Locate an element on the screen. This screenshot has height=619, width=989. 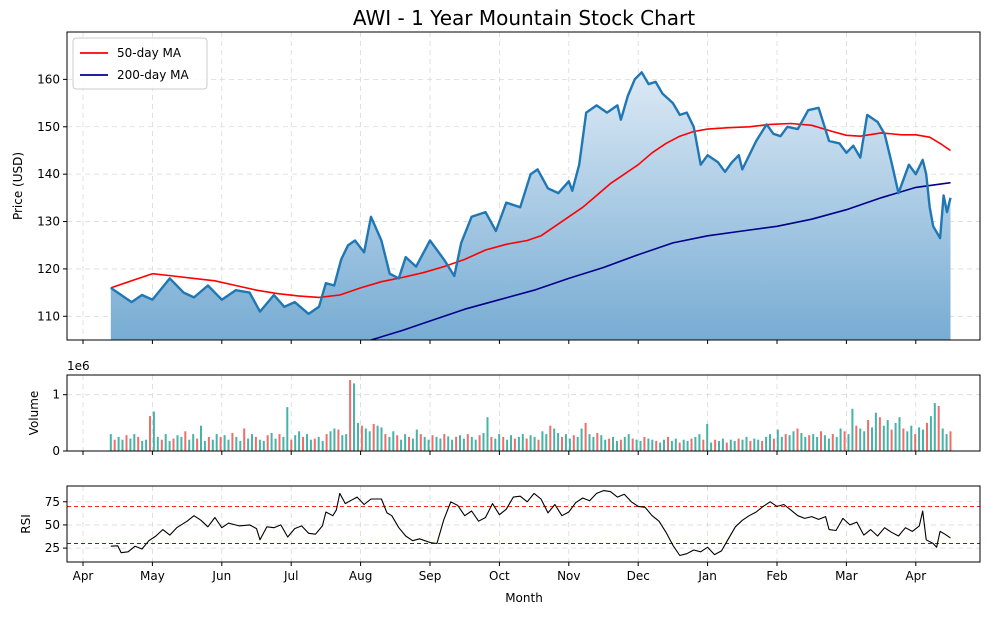
price-y-tick-label: 140 is located at coordinates (48, 174).